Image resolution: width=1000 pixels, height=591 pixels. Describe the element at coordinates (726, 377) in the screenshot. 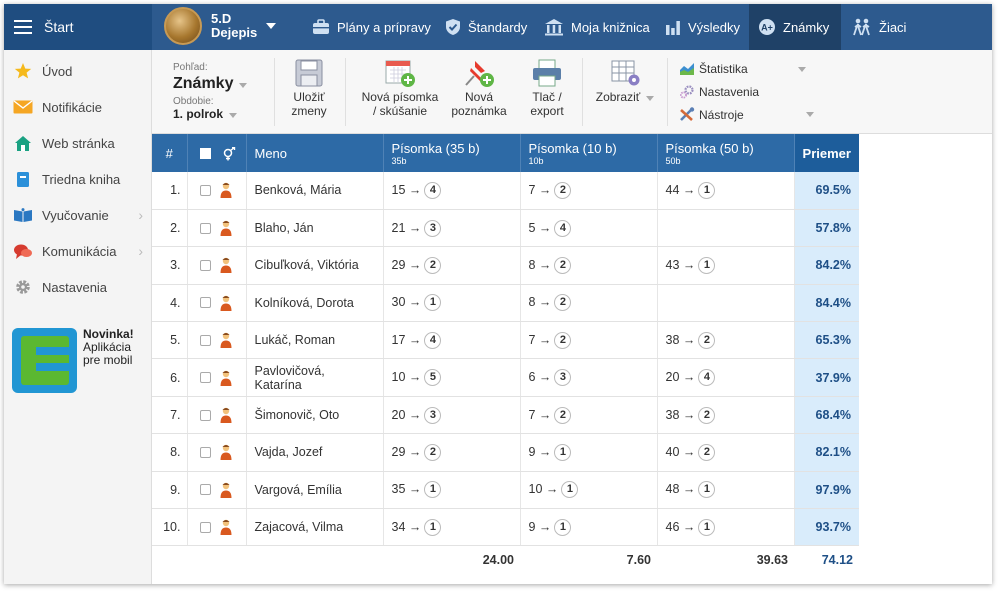

I see `test-50-cell: 20 → 4` at that location.